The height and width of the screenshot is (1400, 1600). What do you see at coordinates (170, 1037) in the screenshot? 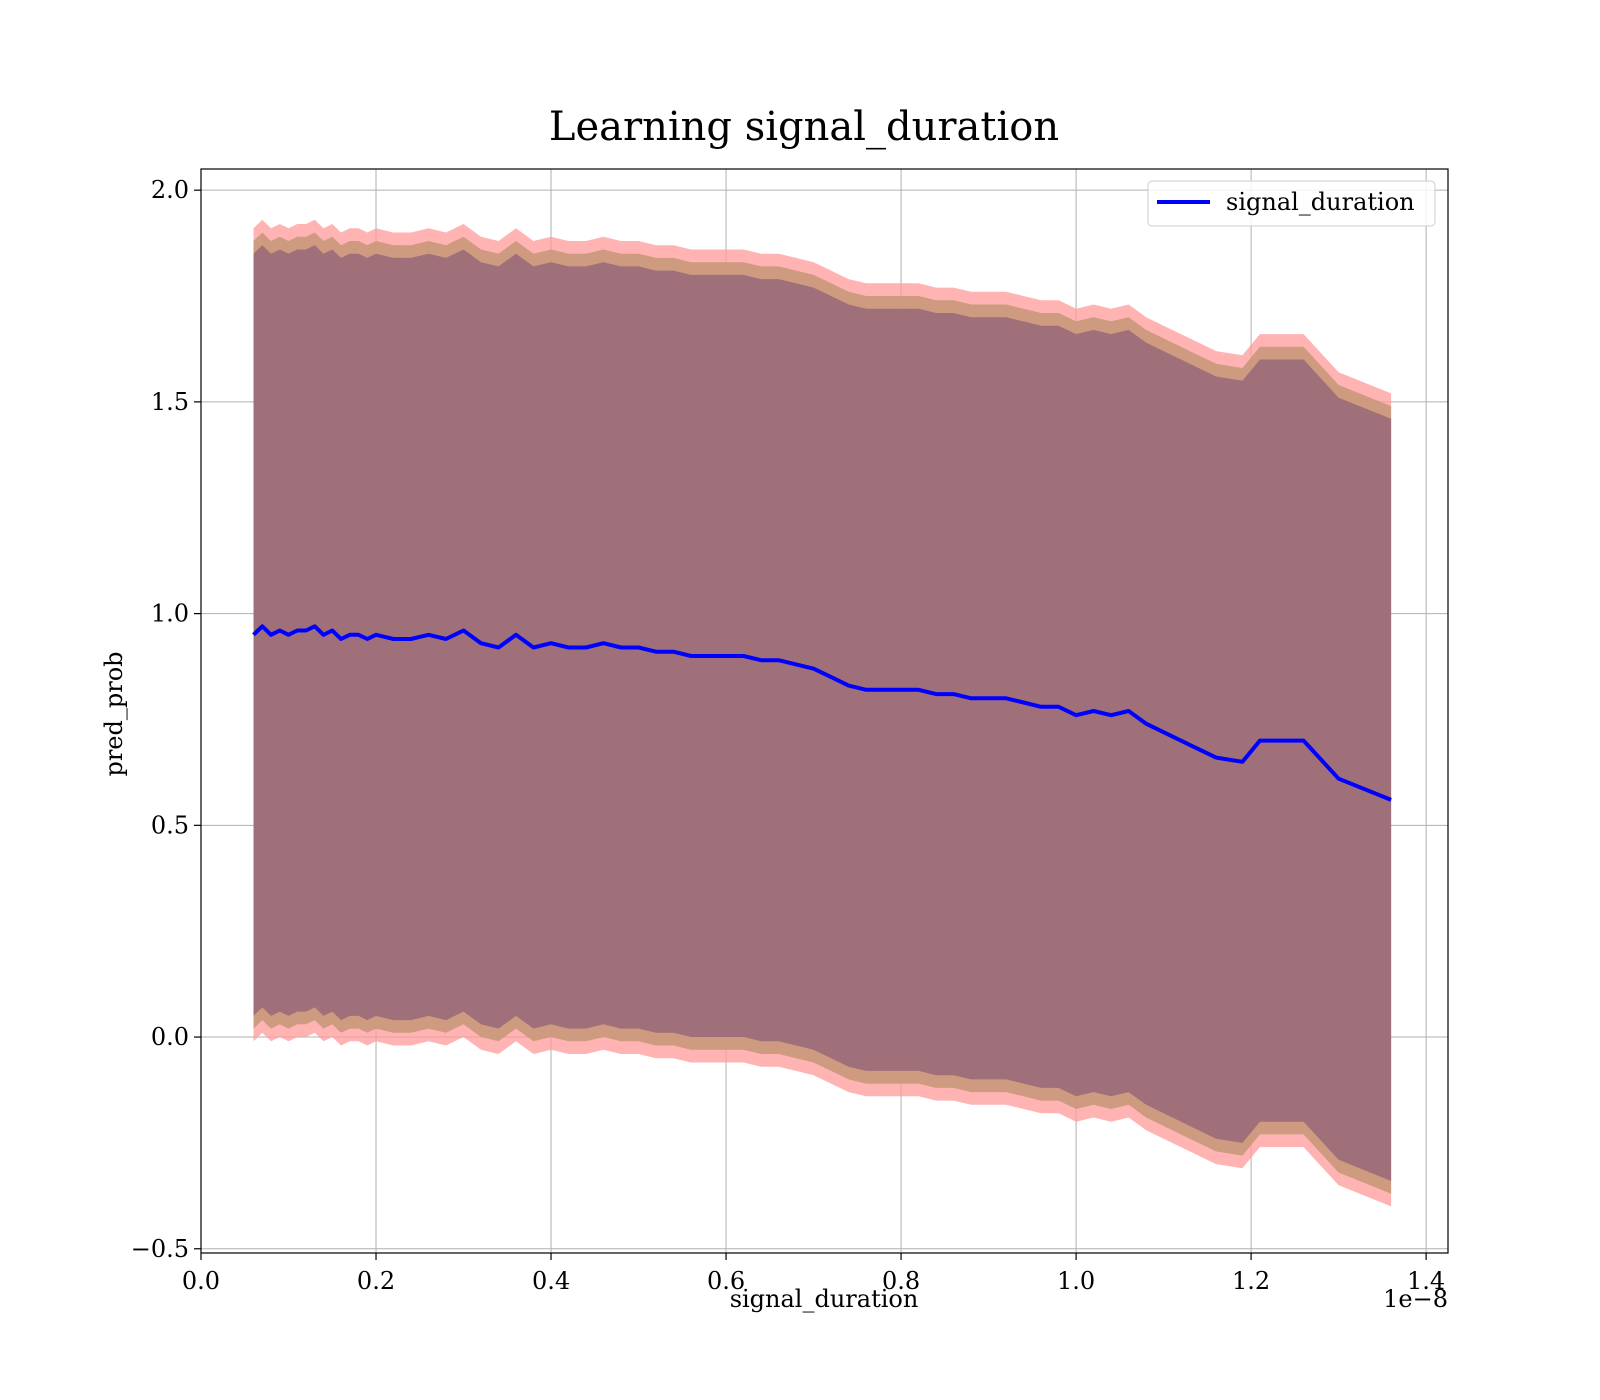
I see `y-tick-label: 0.0` at bounding box center [170, 1037].